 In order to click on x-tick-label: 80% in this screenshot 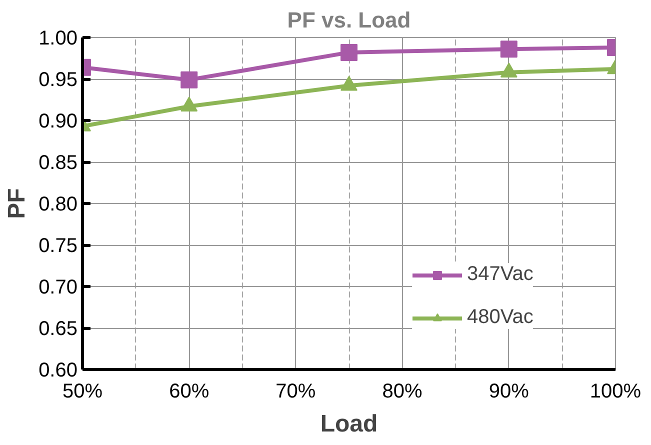, I will do `click(402, 391)`.